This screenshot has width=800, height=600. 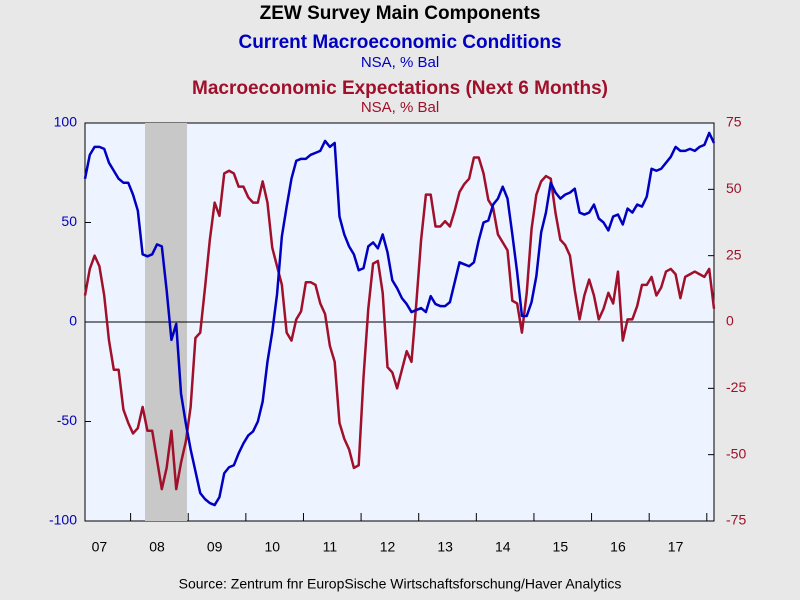 What do you see at coordinates (734, 188) in the screenshot?
I see `y2-tick-label: 50` at bounding box center [734, 188].